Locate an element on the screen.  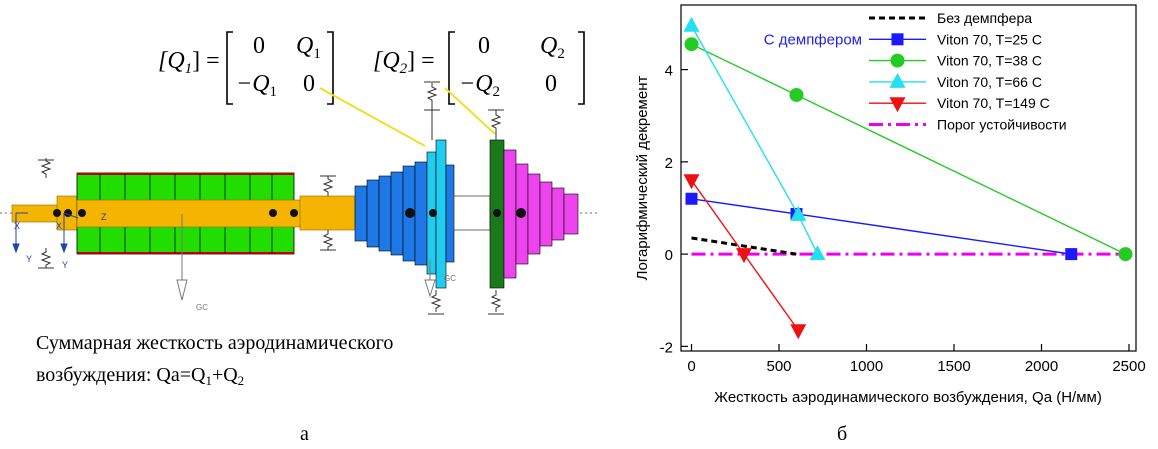
x-tick-label: 2000 is located at coordinates (1041, 366).